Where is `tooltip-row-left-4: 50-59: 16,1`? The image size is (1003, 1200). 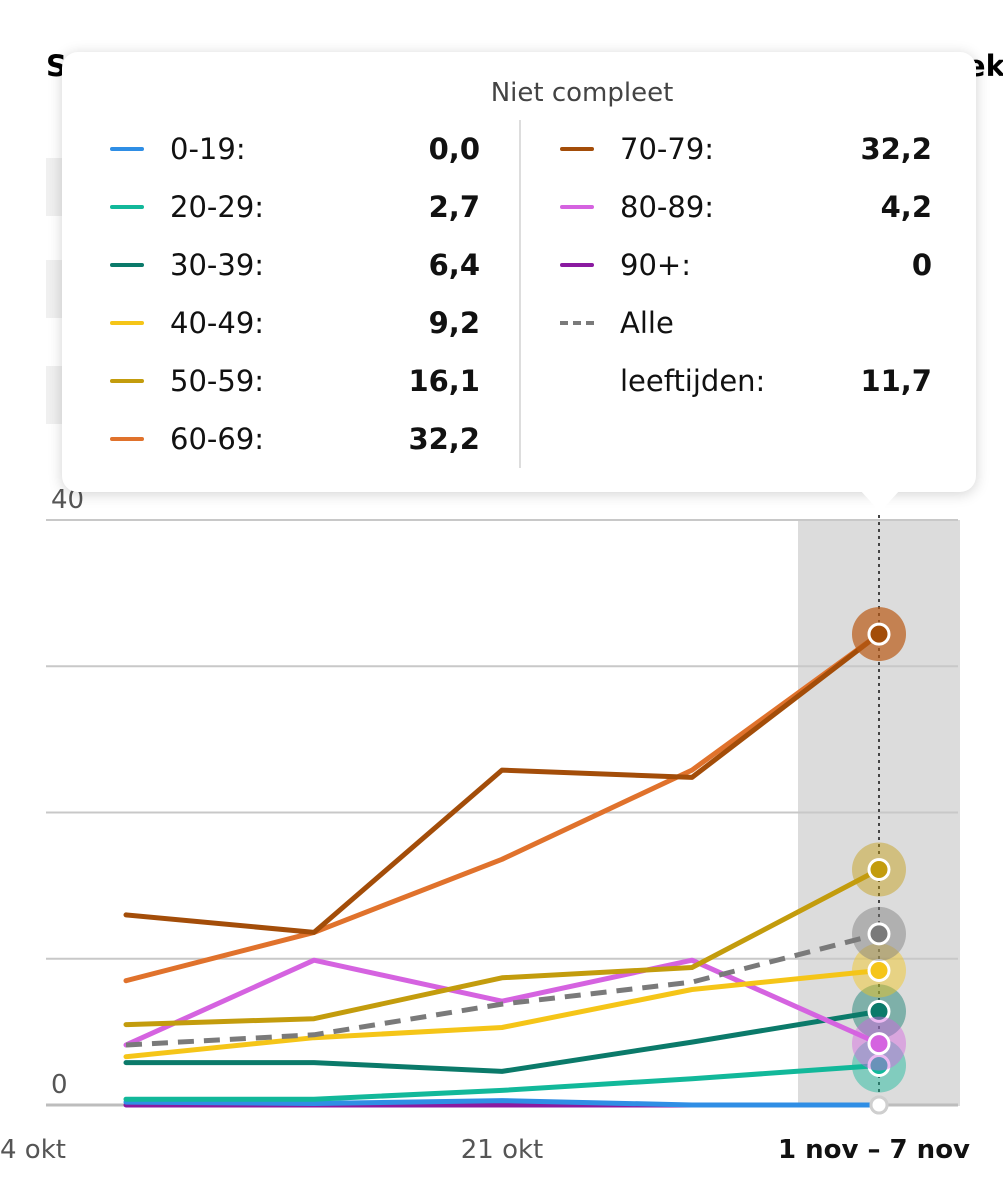
tooltip-row-left-4: 50-59: 16,1 is located at coordinates (295, 381).